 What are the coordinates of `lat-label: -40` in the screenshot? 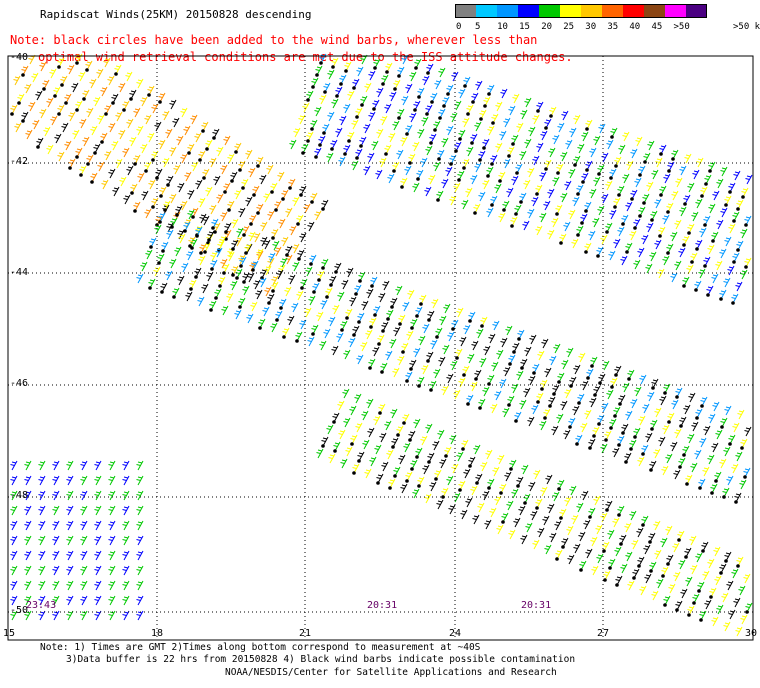 It's located at (19, 57).